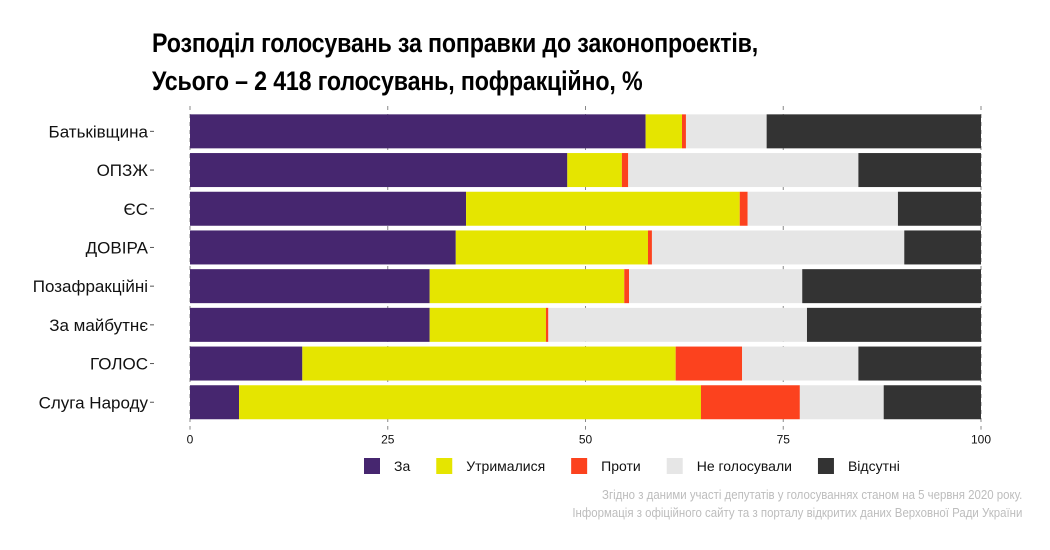  What do you see at coordinates (98, 325) in the screenshot?
I see `y-category-label: За майбутнє` at bounding box center [98, 325].